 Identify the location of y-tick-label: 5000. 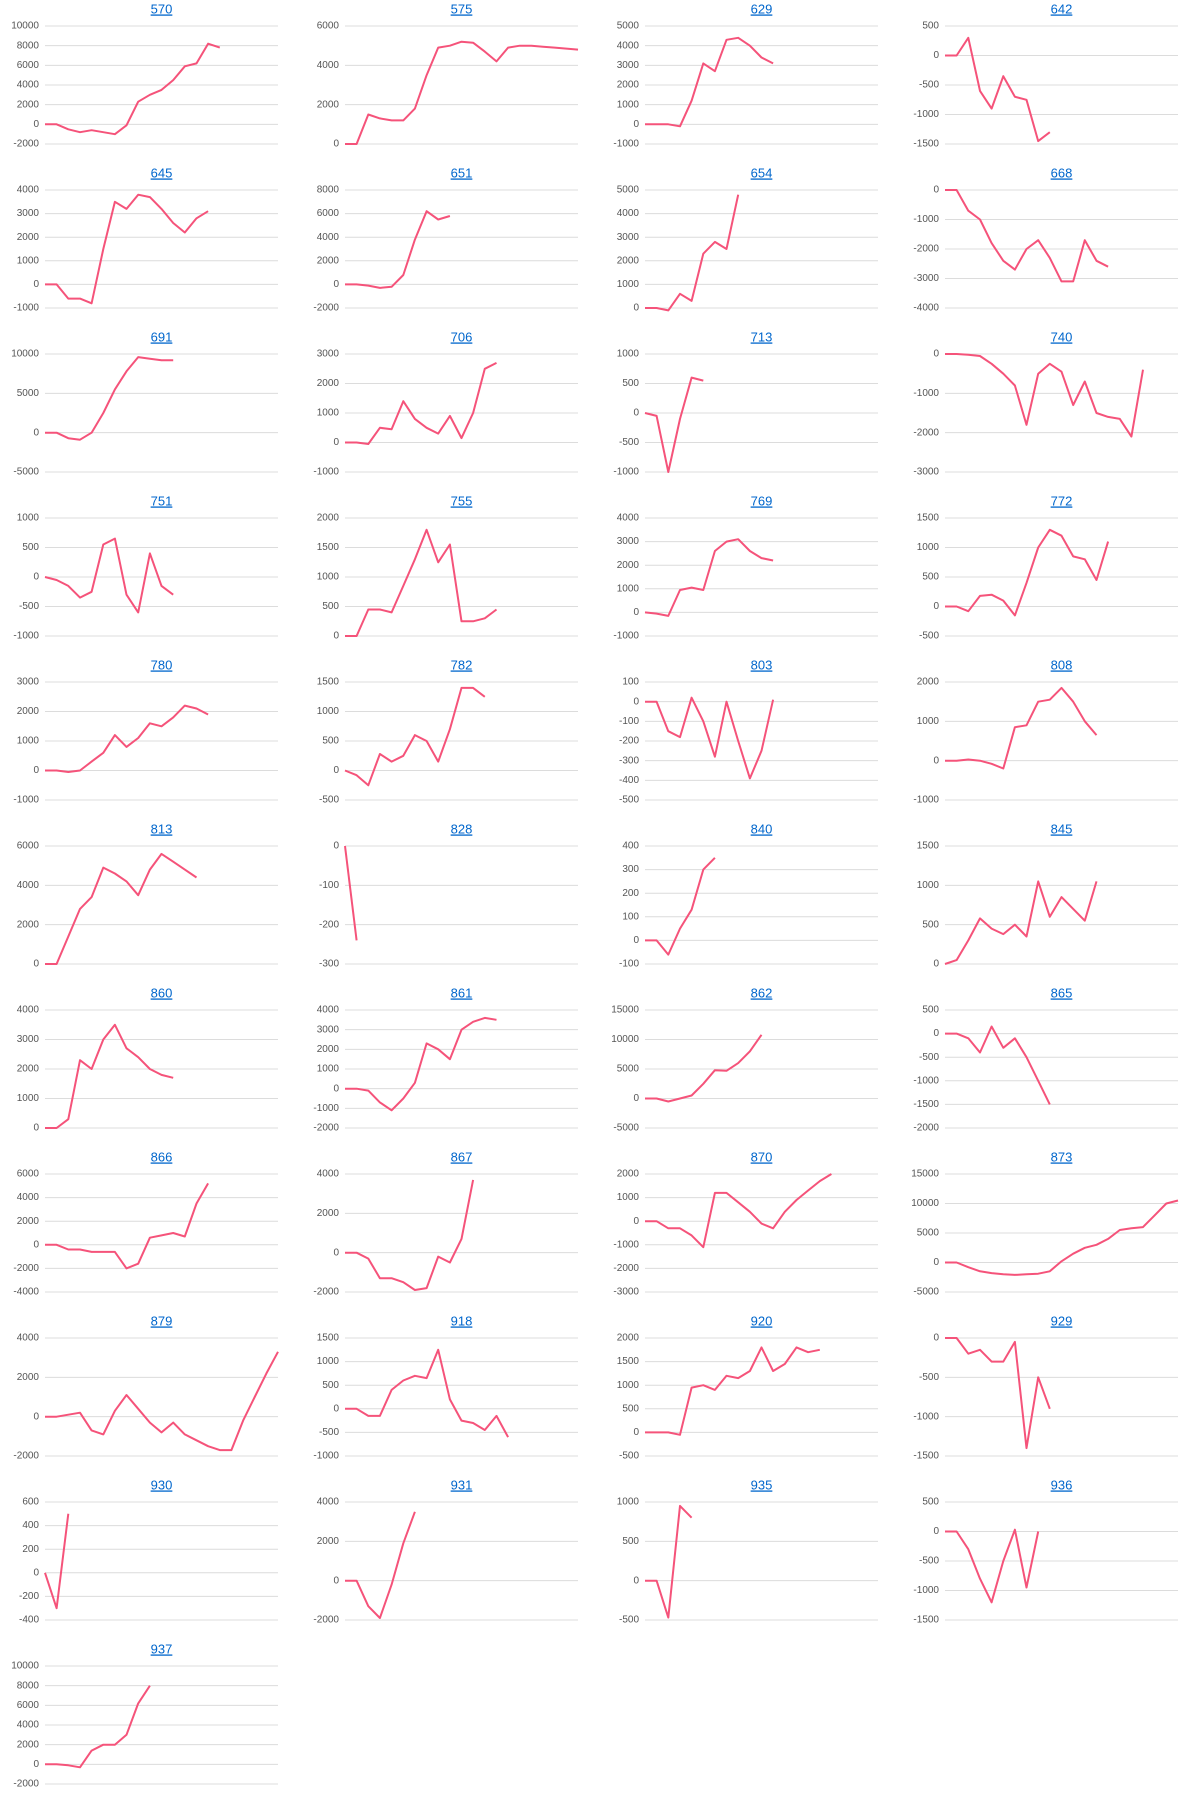
(928, 1233).